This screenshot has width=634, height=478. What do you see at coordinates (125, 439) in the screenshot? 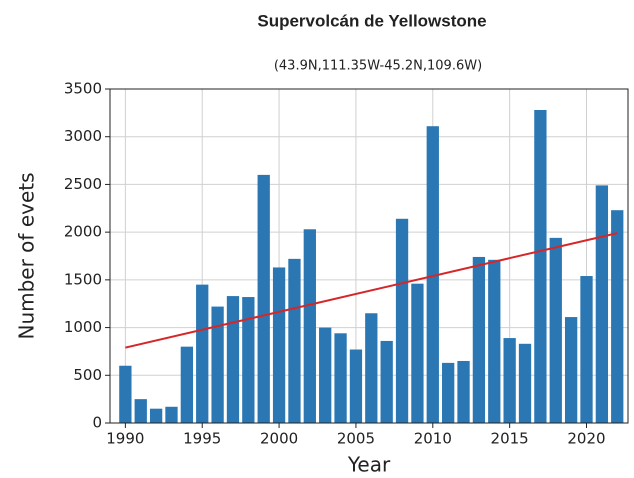
I see `x-tick-label: 1990` at bounding box center [125, 439].